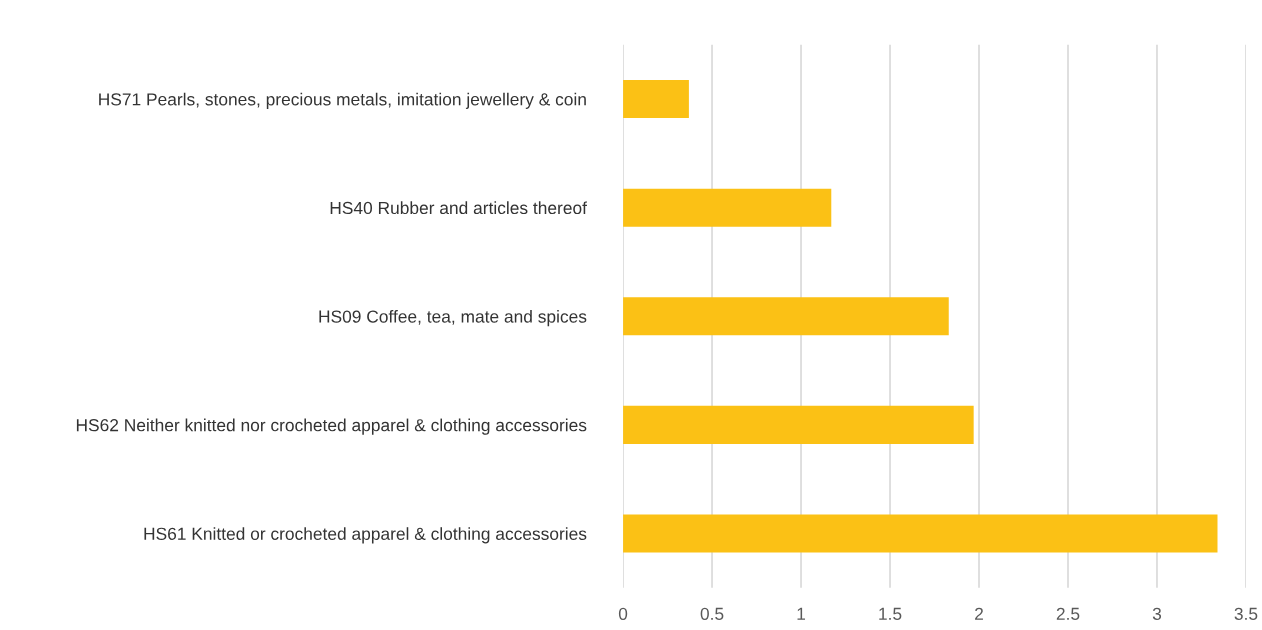 The height and width of the screenshot is (630, 1262). I want to click on x-tick-label: 1, so click(801, 613).